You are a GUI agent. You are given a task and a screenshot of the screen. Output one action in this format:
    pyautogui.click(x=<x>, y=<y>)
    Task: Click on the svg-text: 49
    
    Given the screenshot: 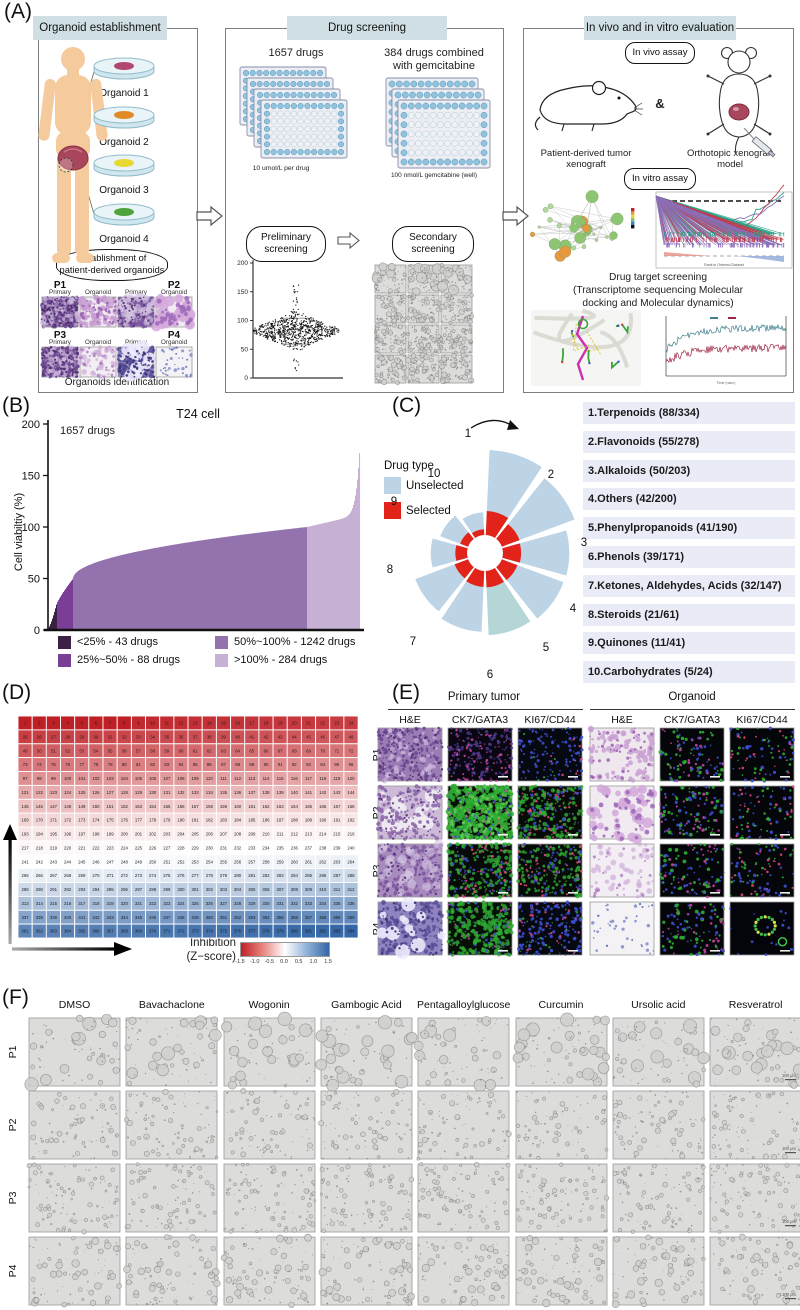 What is the action you would take?
    pyautogui.click(x=25, y=750)
    